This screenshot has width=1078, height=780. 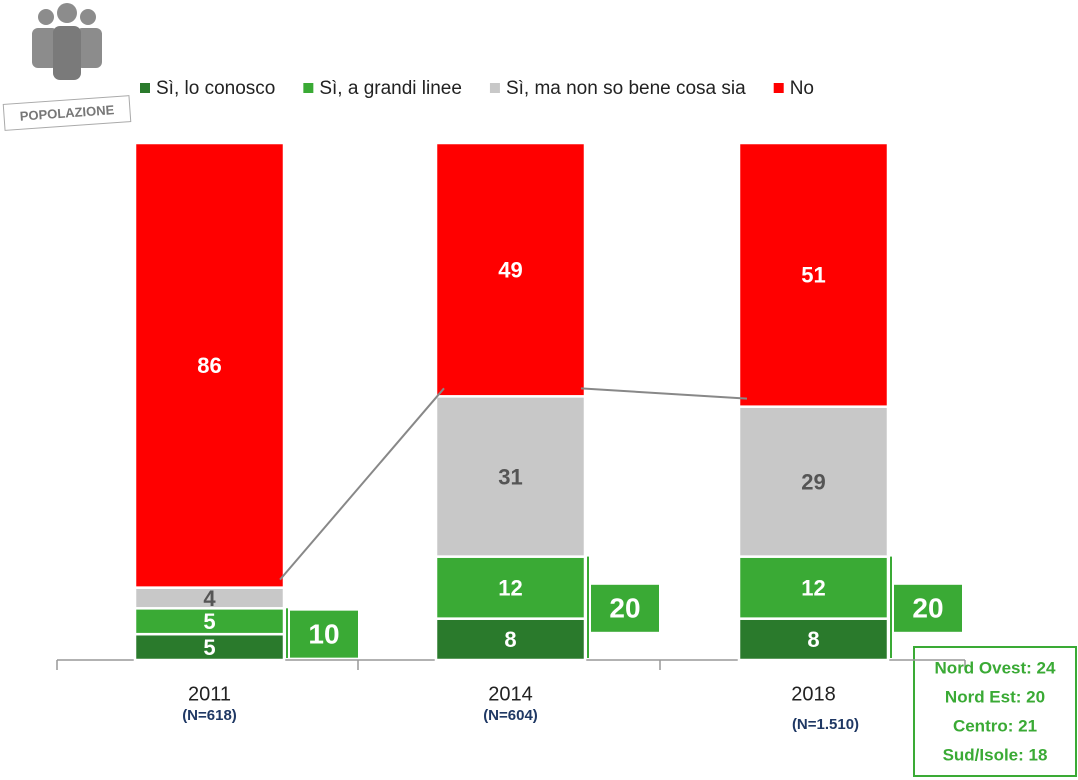 What do you see at coordinates (67, 41) in the screenshot?
I see `people-icon` at bounding box center [67, 41].